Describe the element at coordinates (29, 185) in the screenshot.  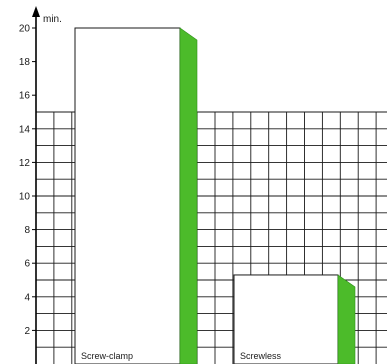
I see `y-axis: 2 4 6 8 10 12 14 16 18 20` at that location.